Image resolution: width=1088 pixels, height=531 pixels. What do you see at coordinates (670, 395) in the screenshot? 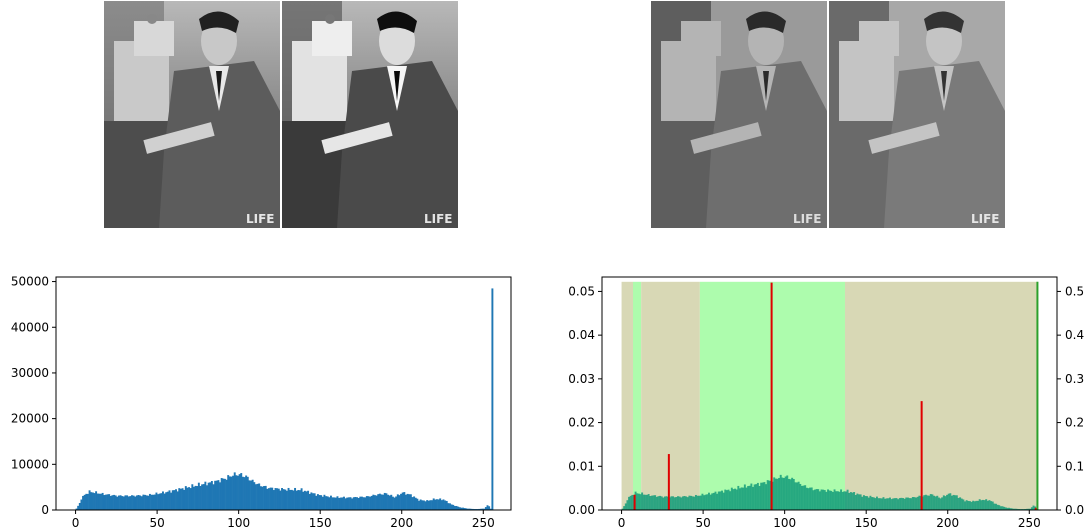
I see `threshold-band` at bounding box center [670, 395].